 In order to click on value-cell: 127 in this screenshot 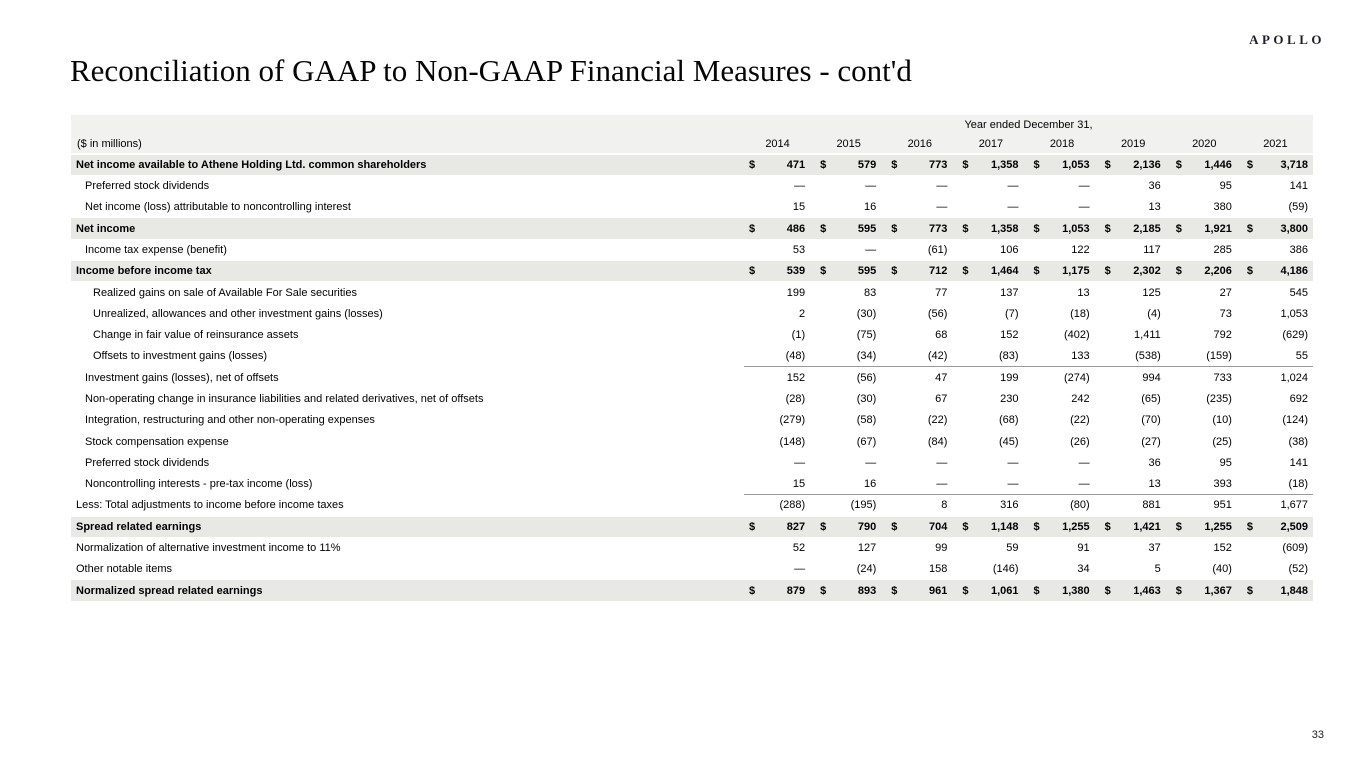, I will do `click(850, 547)`.